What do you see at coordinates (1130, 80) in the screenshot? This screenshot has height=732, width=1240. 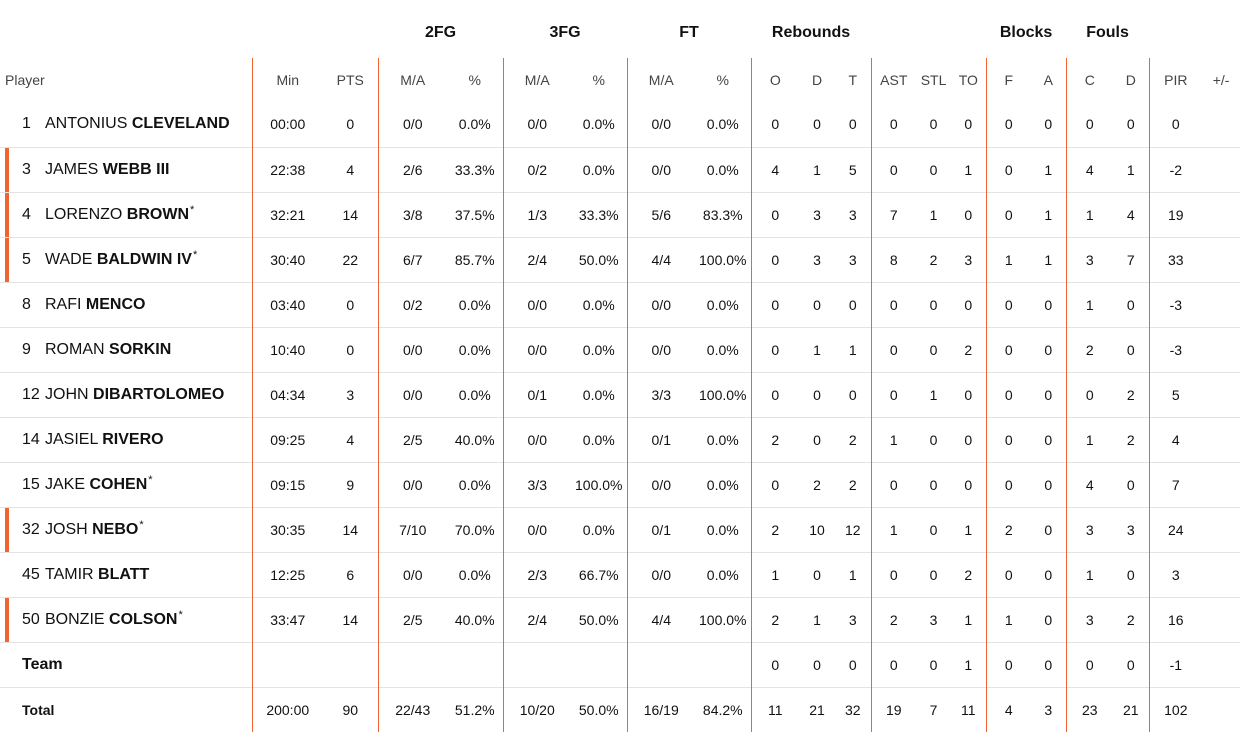 I see `col-foul-d: D` at bounding box center [1130, 80].